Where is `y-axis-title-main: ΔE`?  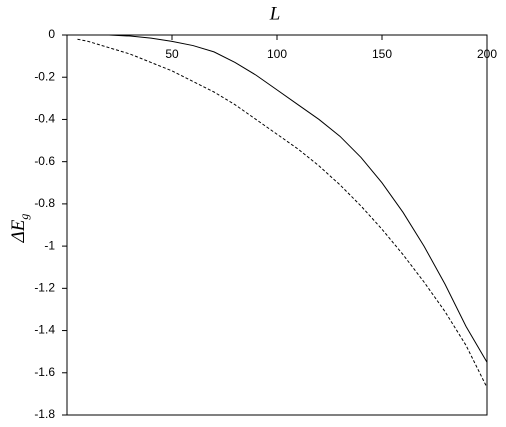 y-axis-title-main: ΔE is located at coordinates (18, 231).